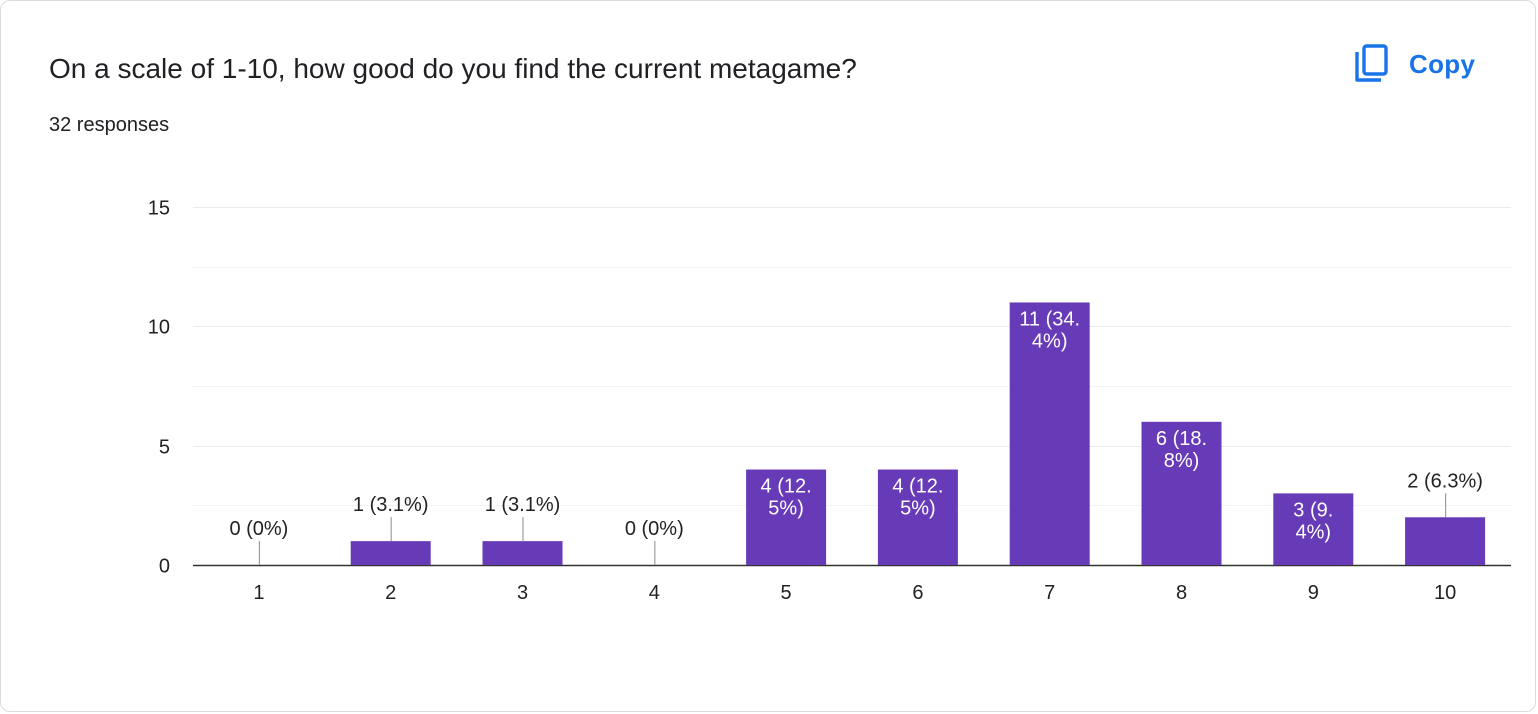 This screenshot has width=1538, height=714. What do you see at coordinates (164, 567) in the screenshot?
I see `y-tick-label: 0` at bounding box center [164, 567].